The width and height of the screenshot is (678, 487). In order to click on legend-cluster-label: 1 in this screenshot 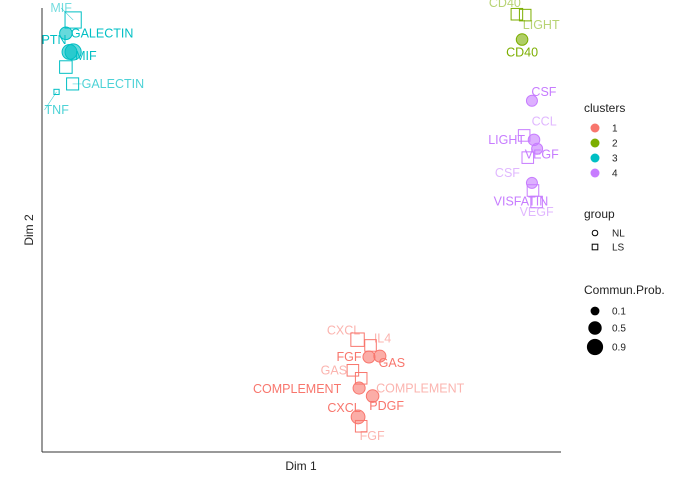, I will do `click(615, 129)`.